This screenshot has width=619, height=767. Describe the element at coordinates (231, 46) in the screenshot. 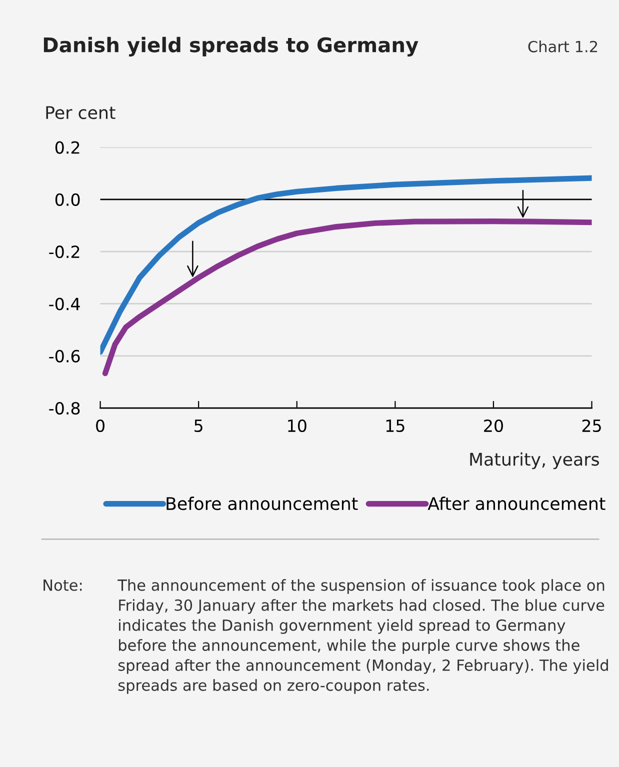

I see `chart-title: Danish yield spreads to Germany` at that location.